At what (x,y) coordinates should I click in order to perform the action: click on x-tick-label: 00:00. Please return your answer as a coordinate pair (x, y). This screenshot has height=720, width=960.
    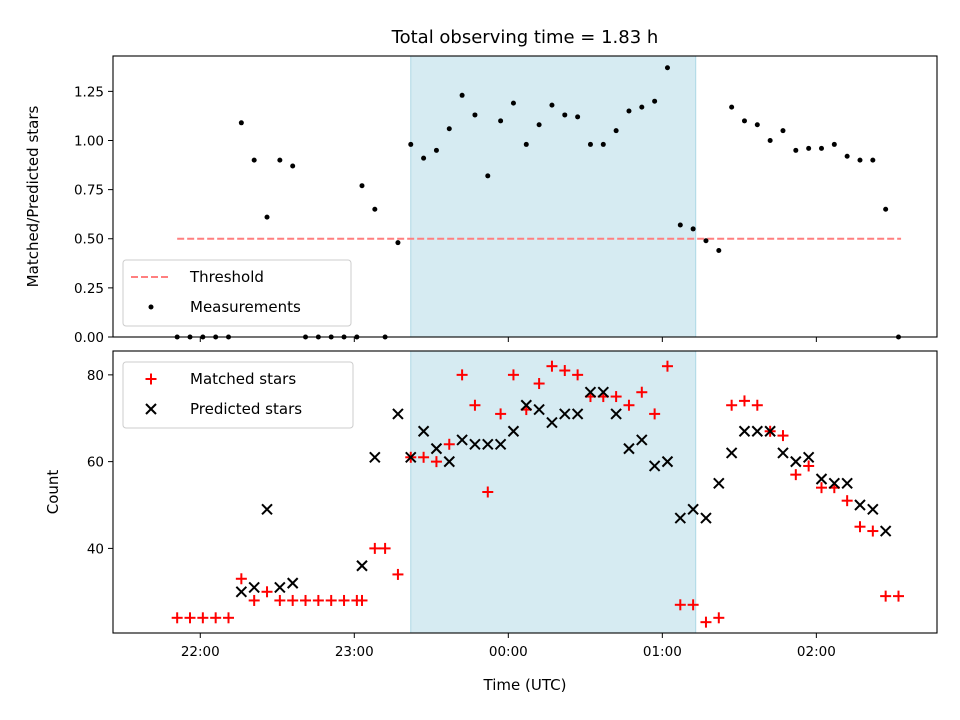
    Looking at the image, I should click on (508, 652).